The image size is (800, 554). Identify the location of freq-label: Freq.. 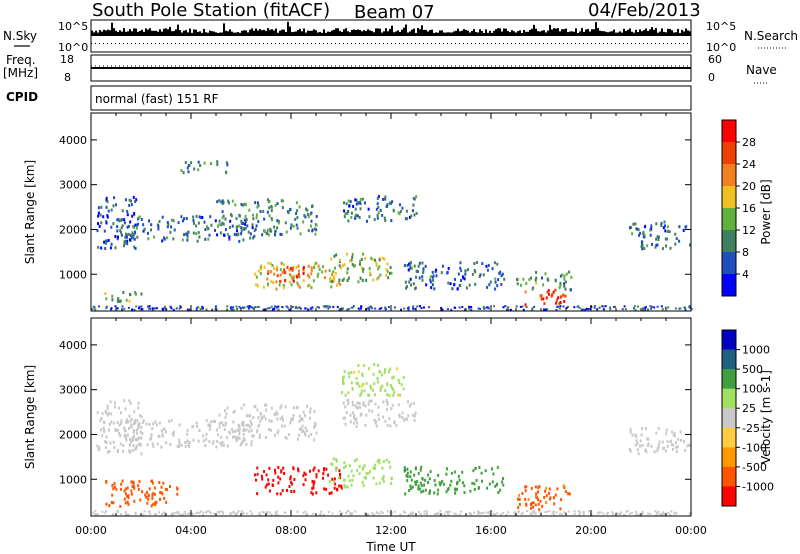
(21, 60).